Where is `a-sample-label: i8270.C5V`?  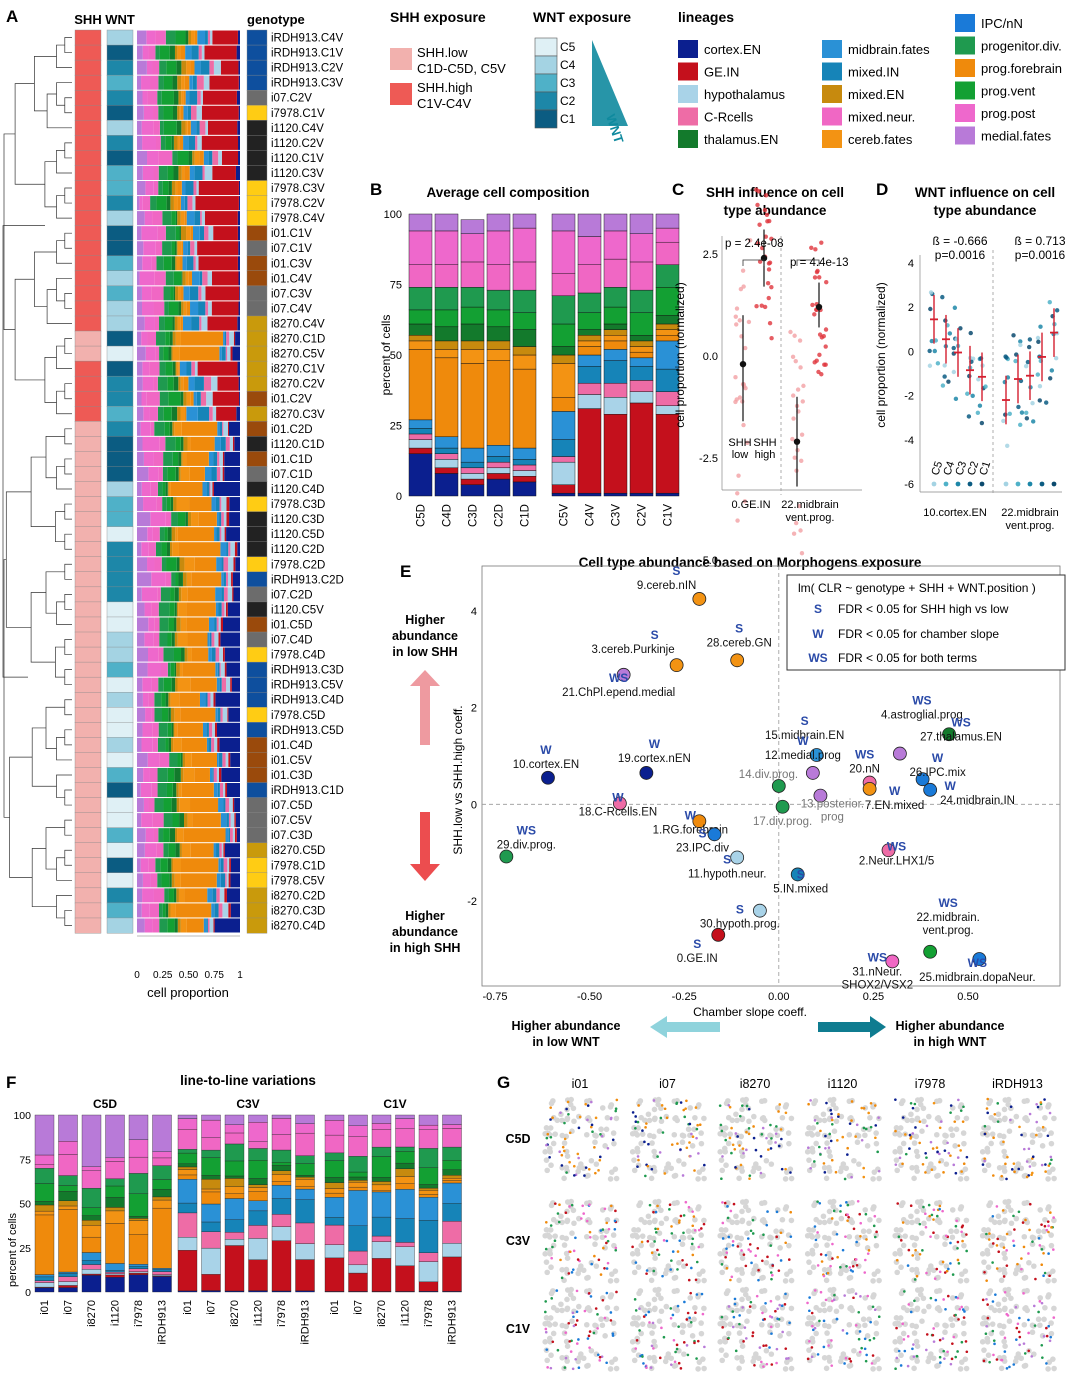 a-sample-label: i8270.C5V is located at coordinates (298, 355).